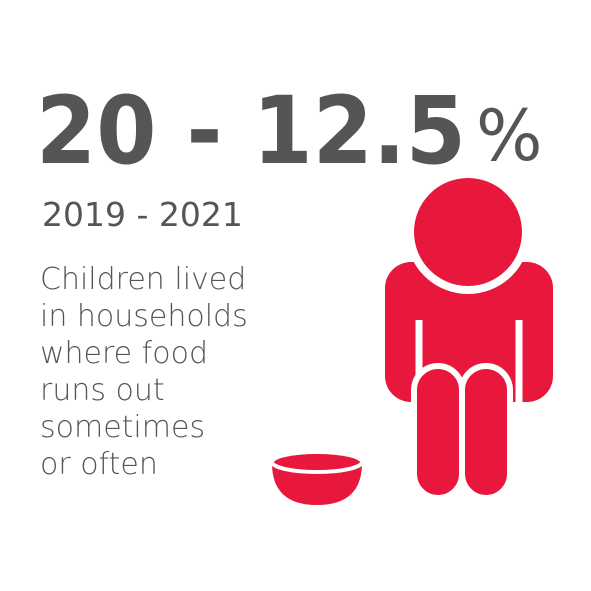  What do you see at coordinates (99, 464) in the screenshot?
I see `description-line: or often` at bounding box center [99, 464].